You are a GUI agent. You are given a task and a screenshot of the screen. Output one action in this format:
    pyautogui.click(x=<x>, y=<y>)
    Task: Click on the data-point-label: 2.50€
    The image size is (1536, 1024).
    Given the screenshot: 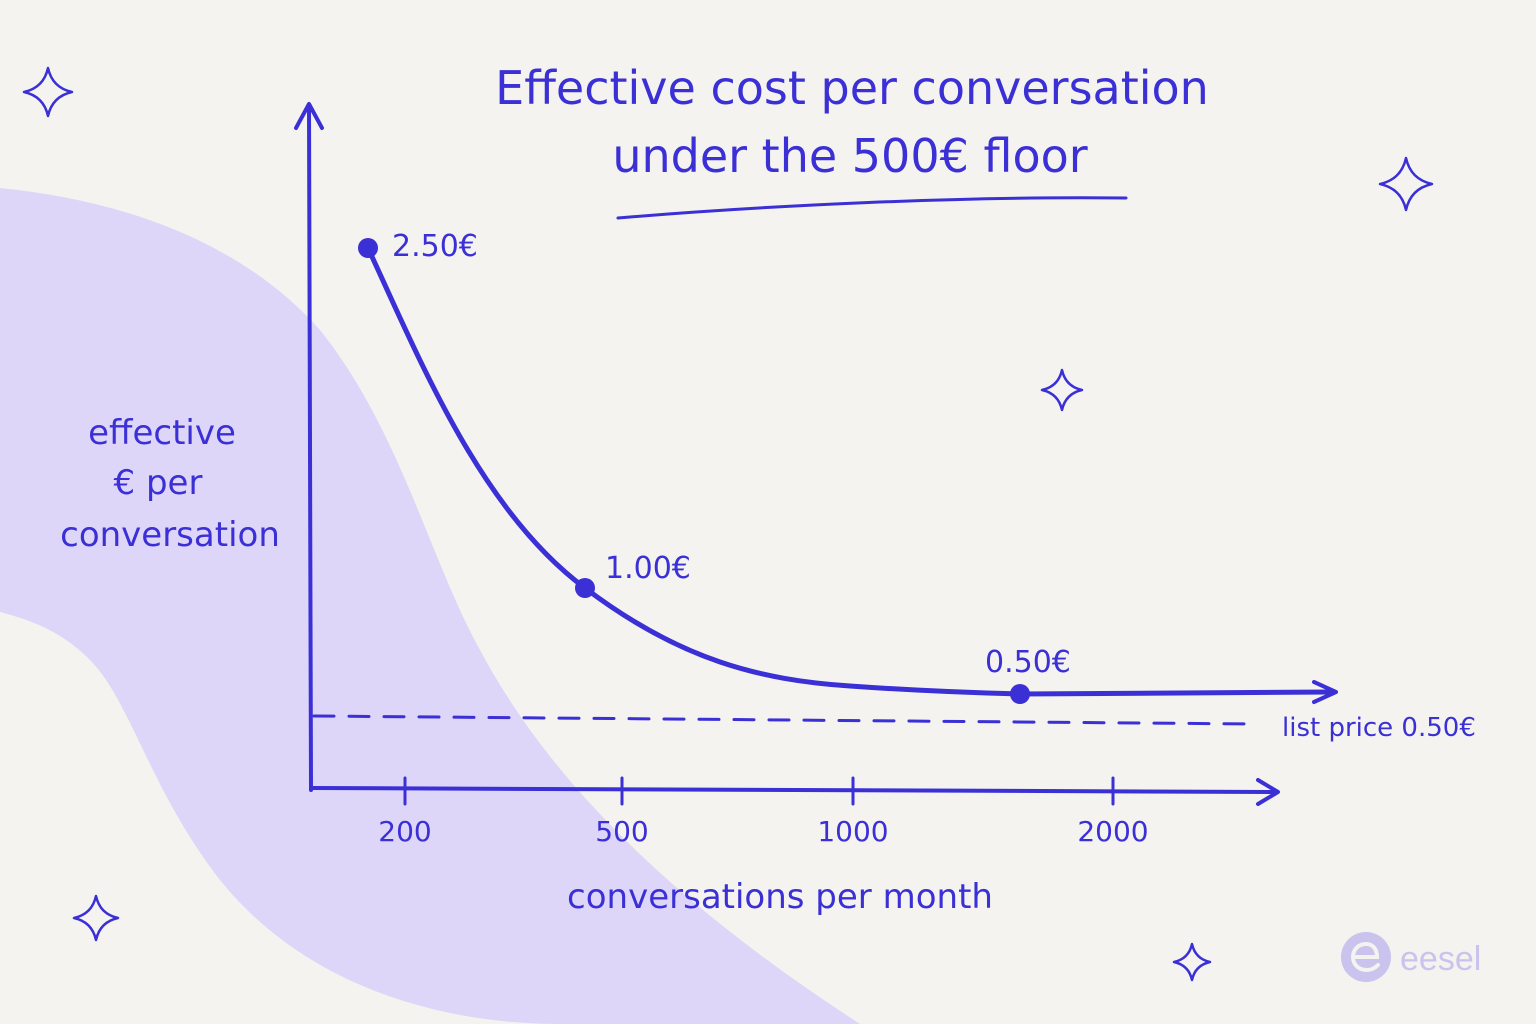 What is the action you would take?
    pyautogui.click(x=435, y=246)
    